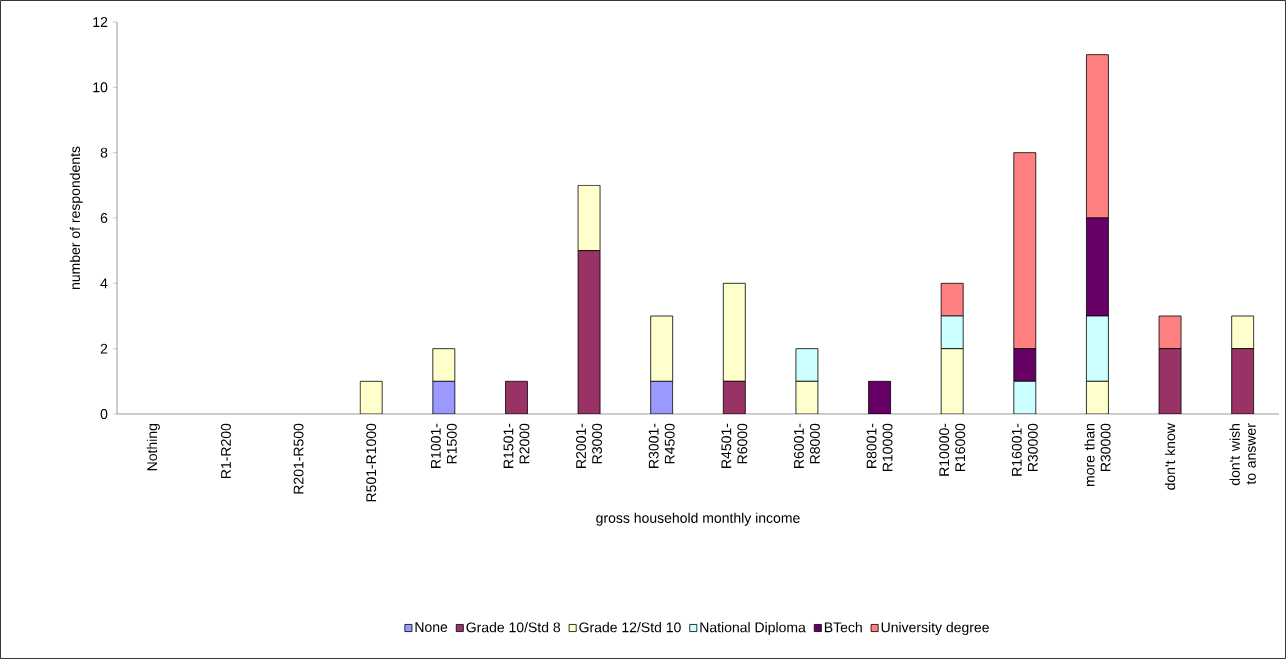 The width and height of the screenshot is (1286, 659). Describe the element at coordinates (104, 218) in the screenshot. I see `y-tick-label: 6` at that location.